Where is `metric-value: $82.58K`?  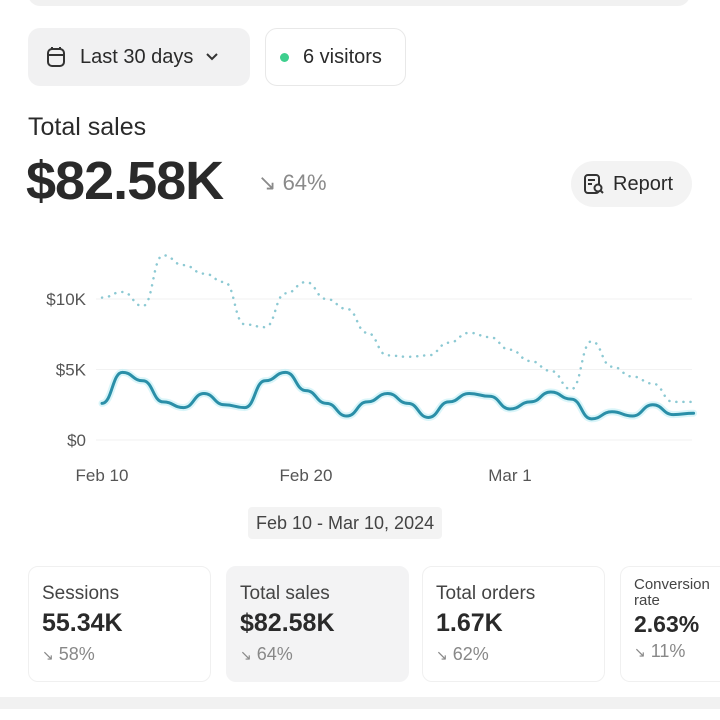
metric-value: $82.58K is located at coordinates (125, 181).